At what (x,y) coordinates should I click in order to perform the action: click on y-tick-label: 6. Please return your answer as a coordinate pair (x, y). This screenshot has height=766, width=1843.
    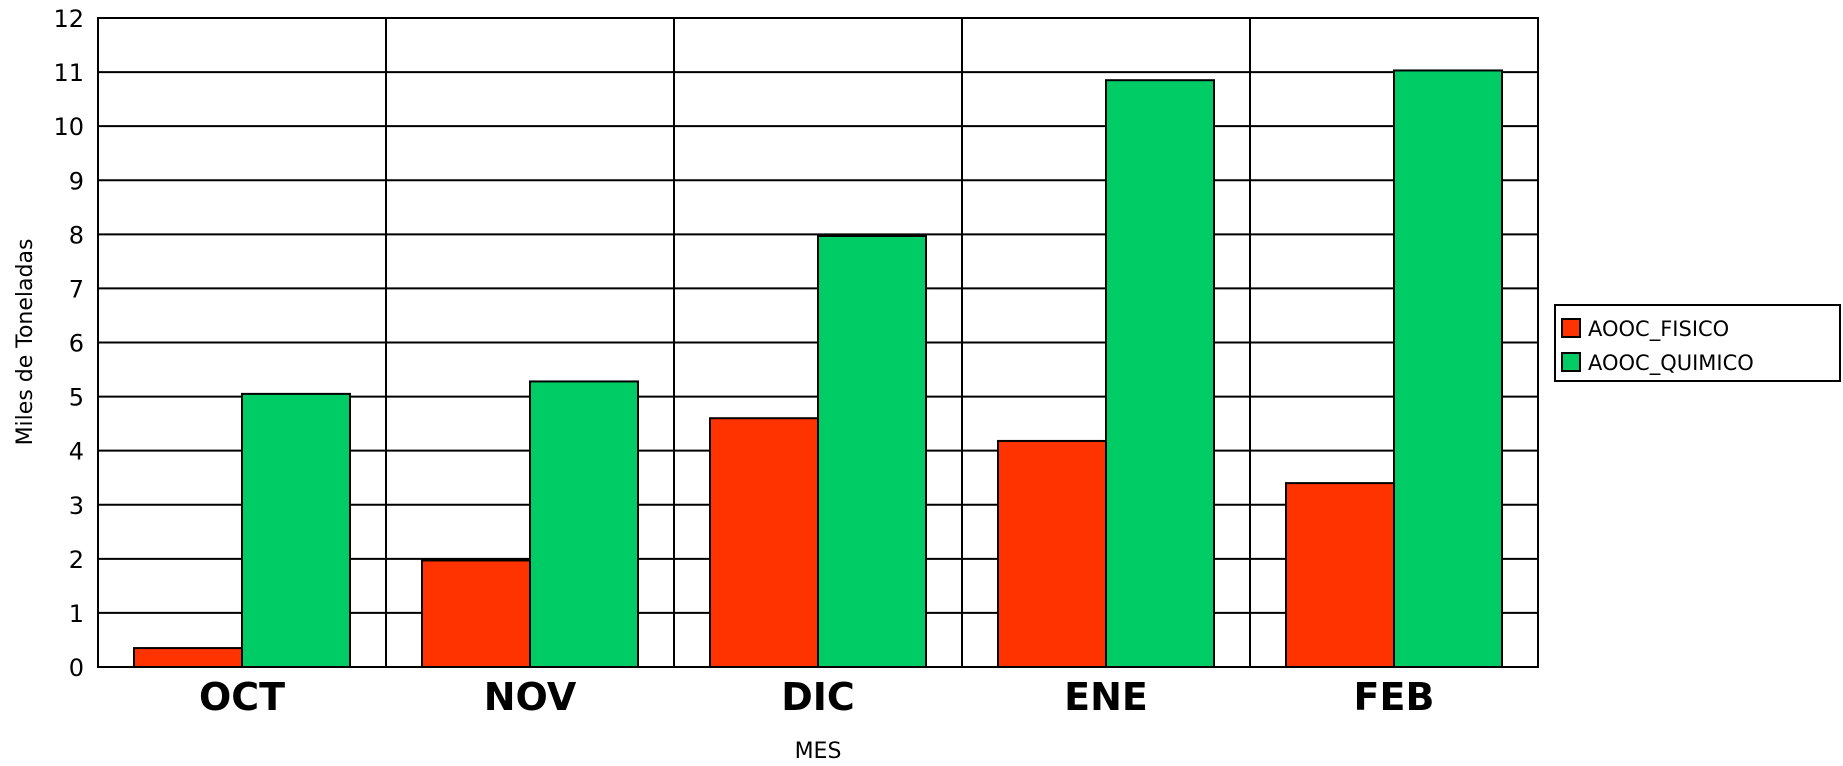
    Looking at the image, I should click on (76, 344).